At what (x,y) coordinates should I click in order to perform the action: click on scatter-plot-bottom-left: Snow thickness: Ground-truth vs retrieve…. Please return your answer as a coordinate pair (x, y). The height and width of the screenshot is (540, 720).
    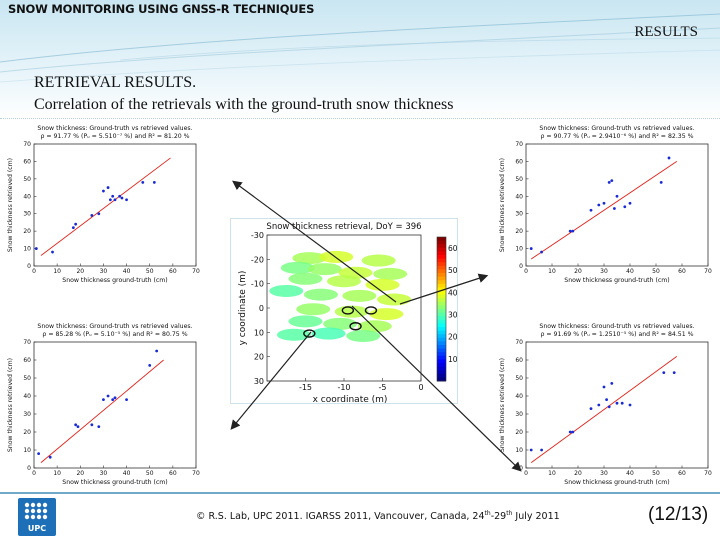
    Looking at the image, I should click on (104, 405).